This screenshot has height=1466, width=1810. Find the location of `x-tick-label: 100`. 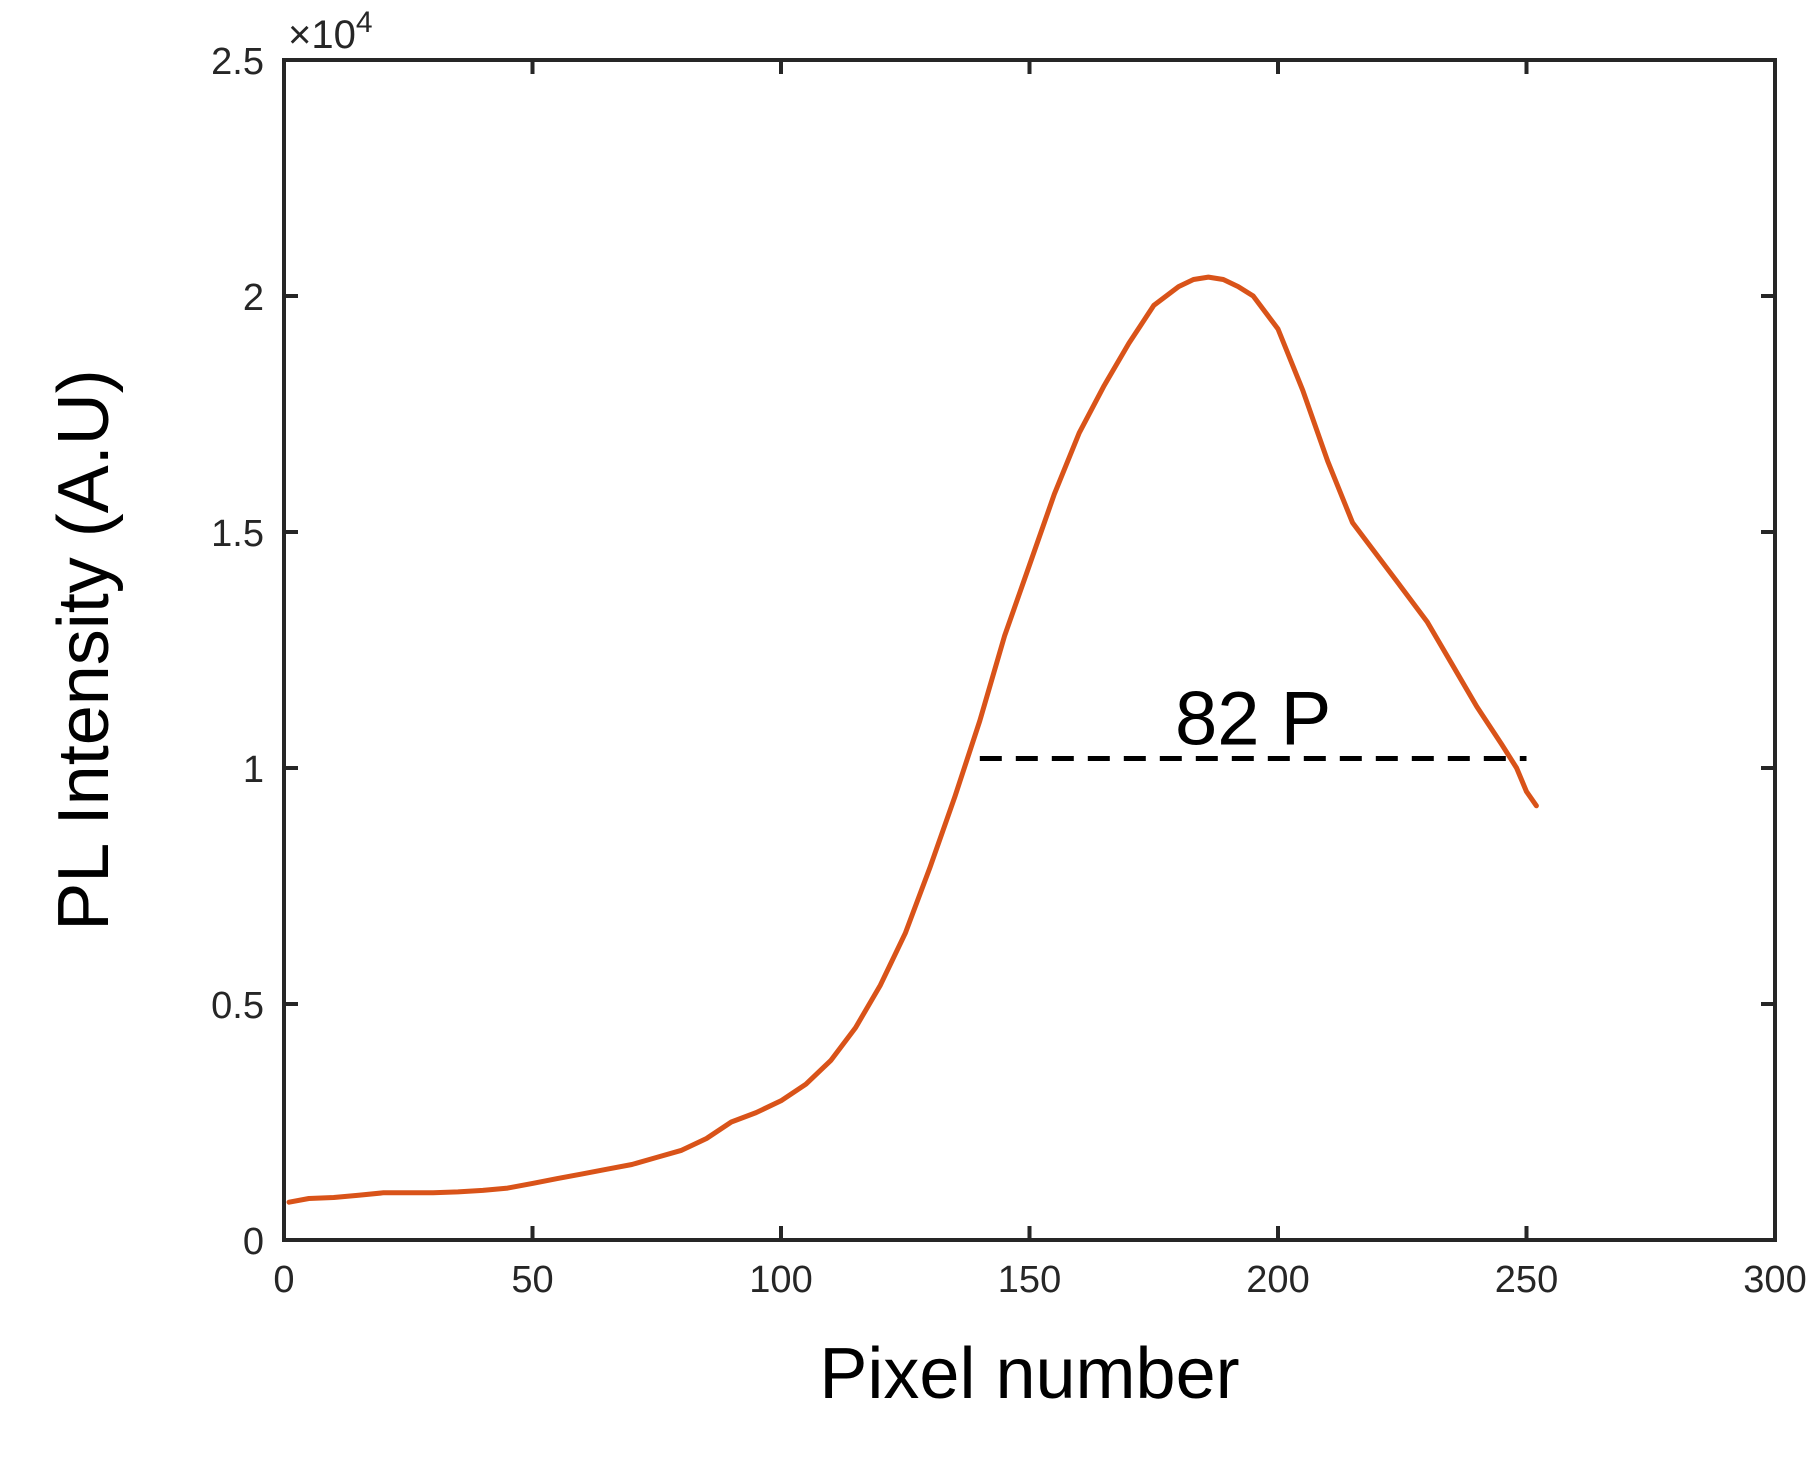

x-tick-label: 100 is located at coordinates (780, 1280).